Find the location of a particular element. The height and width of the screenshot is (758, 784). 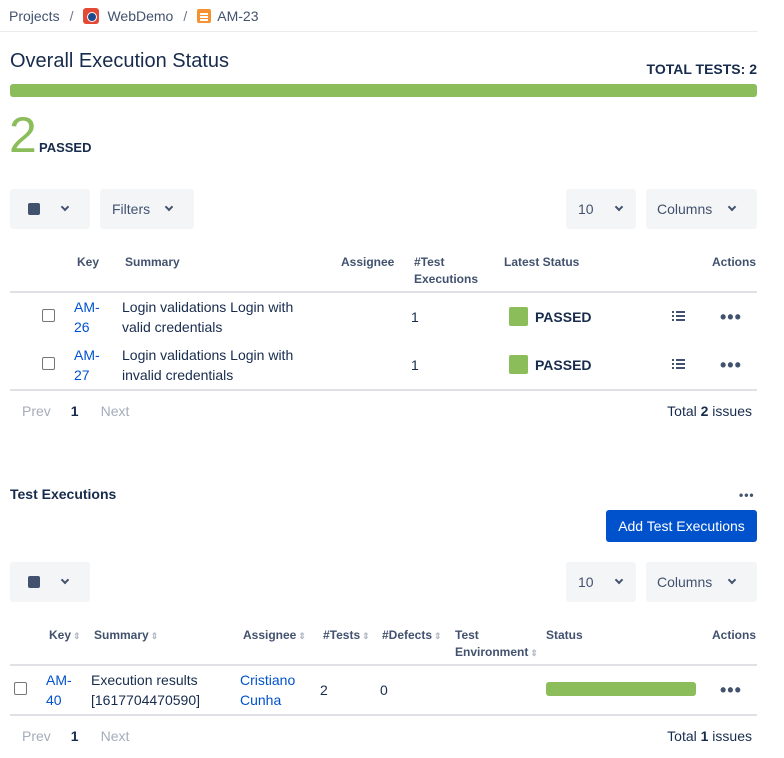

project-avatar-icon is located at coordinates (91, 16).